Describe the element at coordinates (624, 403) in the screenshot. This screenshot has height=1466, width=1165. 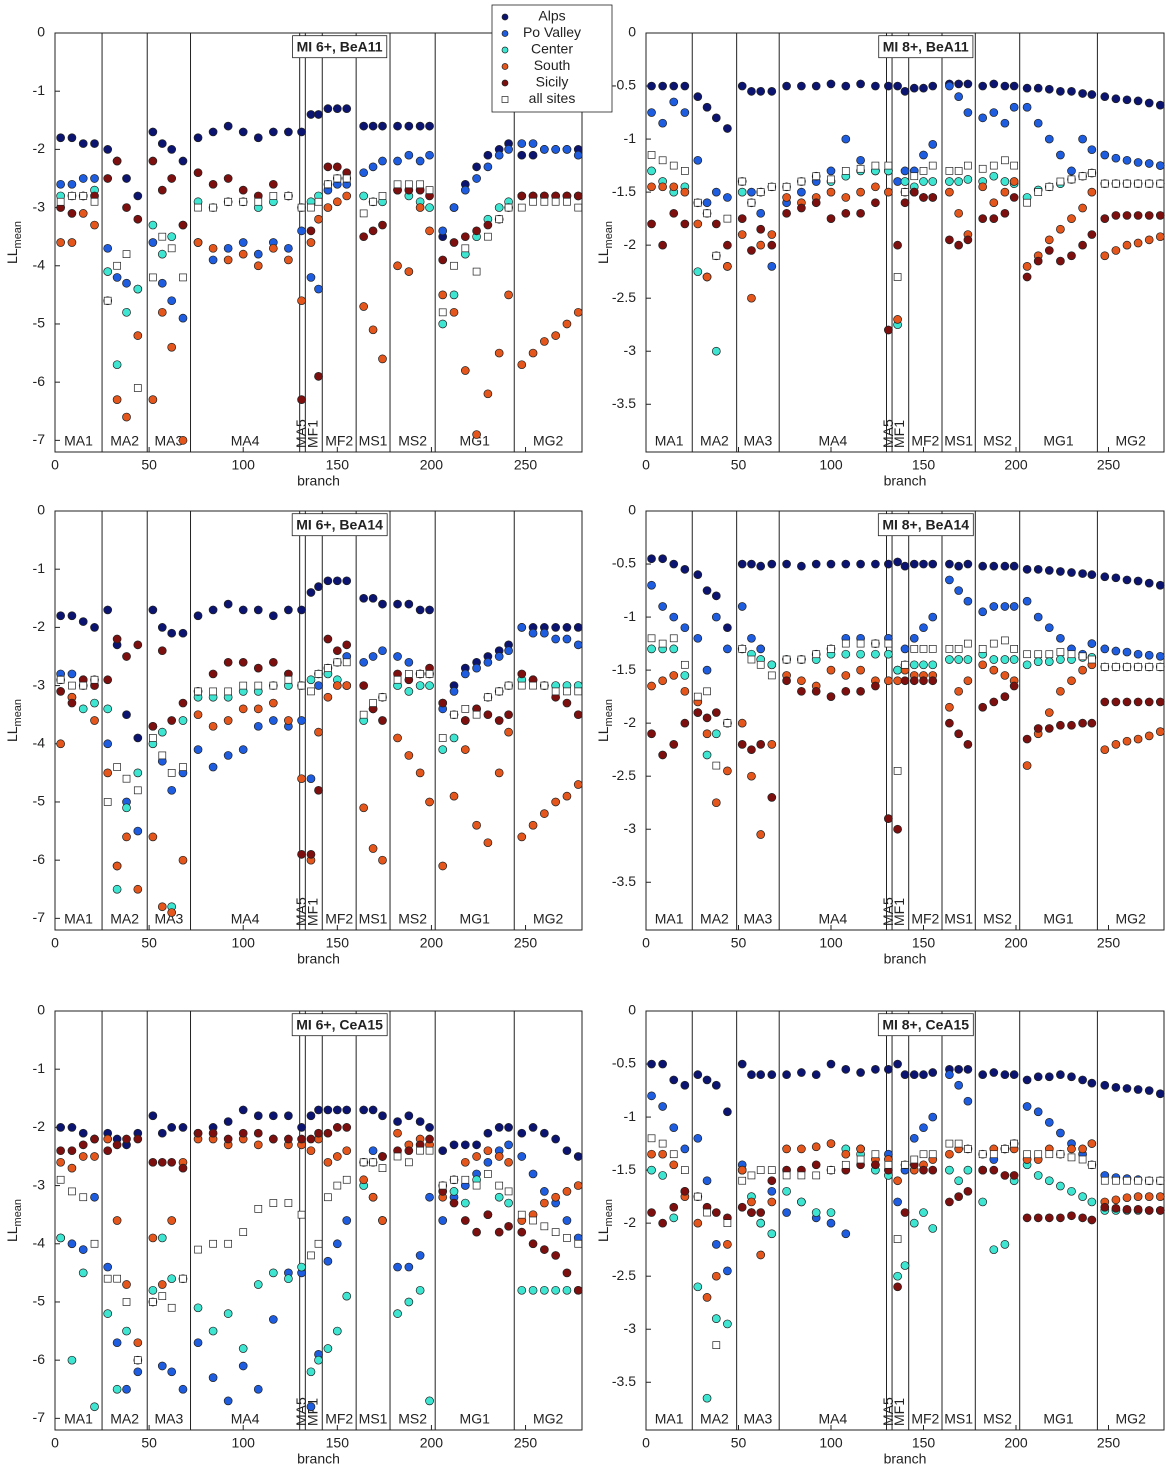
I see `y-tick-label: -3.5` at that location.